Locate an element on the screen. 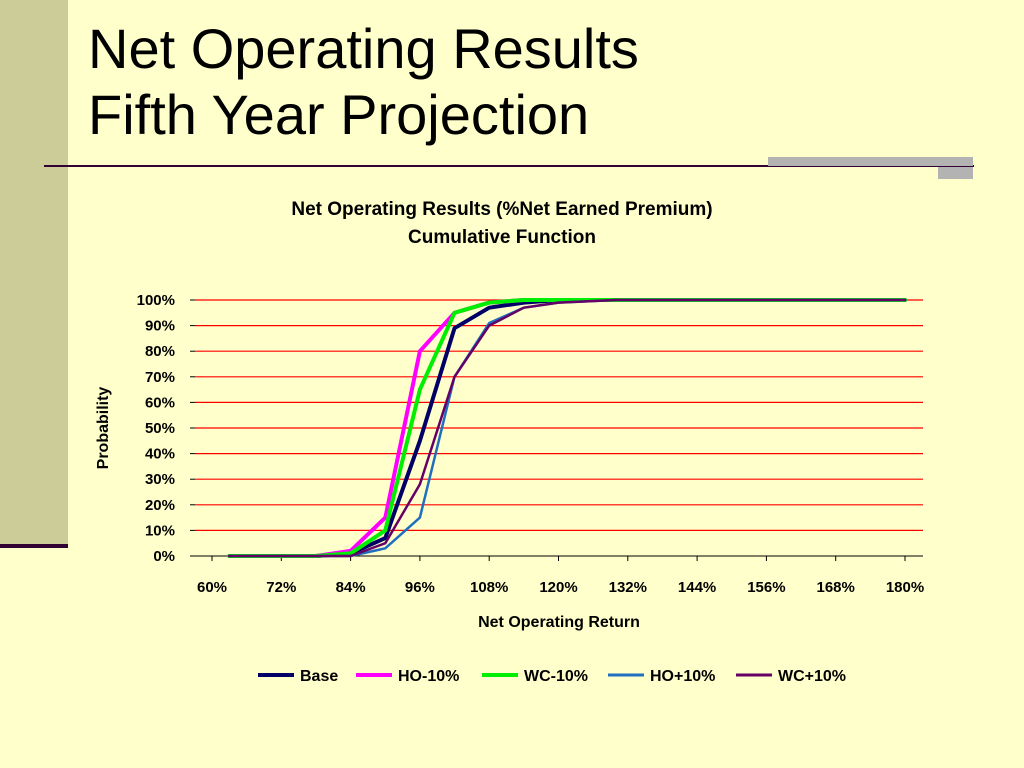 This screenshot has width=1024, height=768. legend: Base HO-10% WC-10% HO+10% WC+10% is located at coordinates (552, 676).